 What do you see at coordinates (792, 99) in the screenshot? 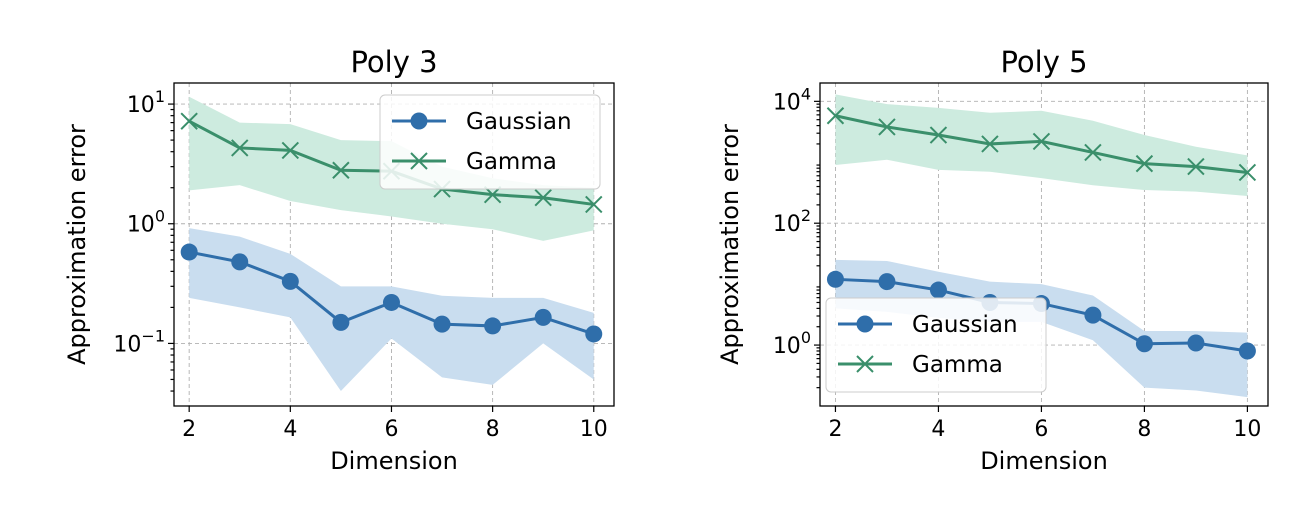
I see `y-tick-label: 10⁴` at bounding box center [792, 99].